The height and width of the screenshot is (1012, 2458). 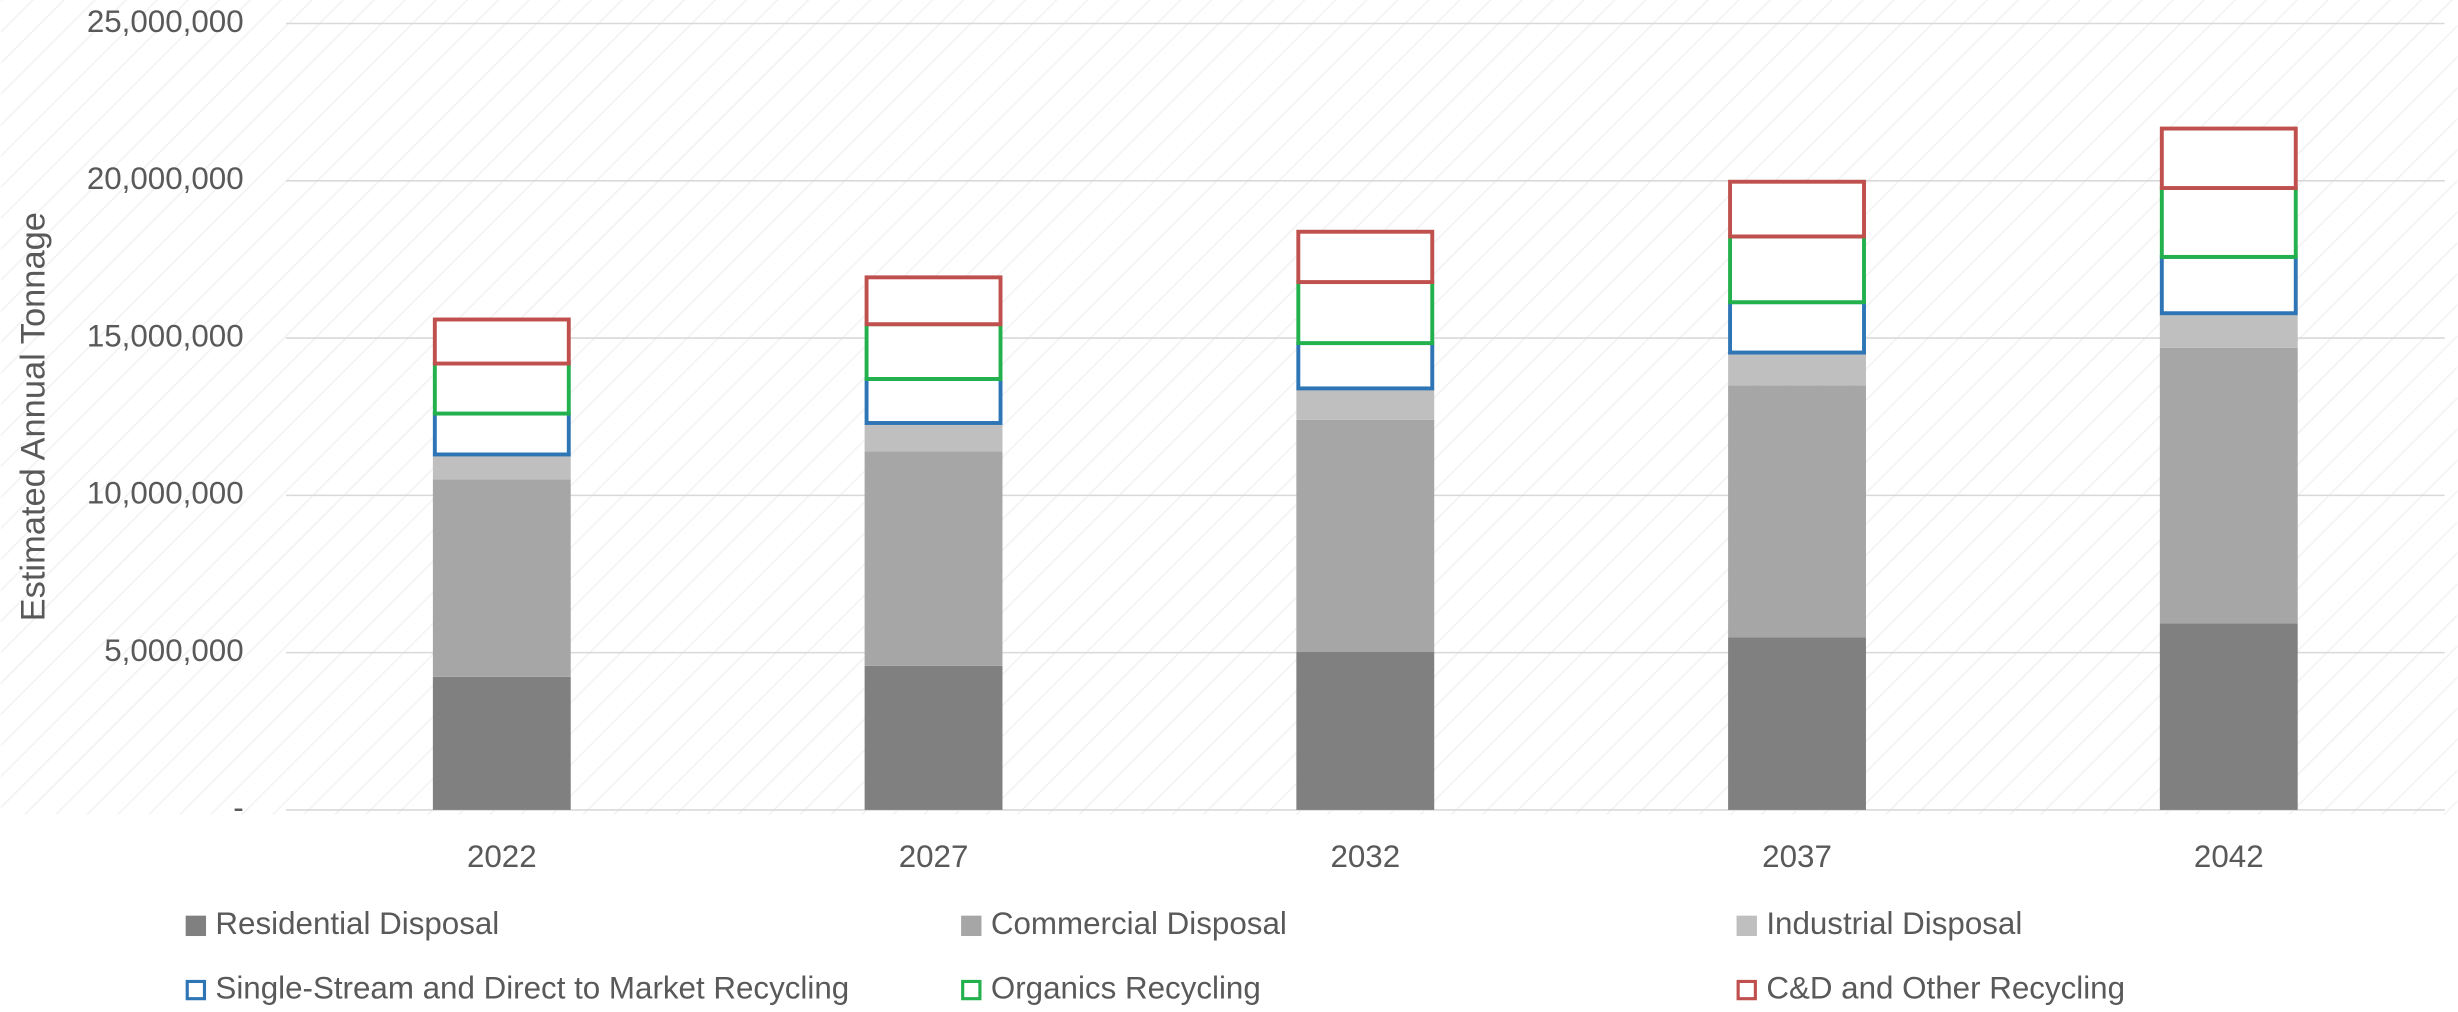 I want to click on y-tick-label: 5,000,000, so click(x=173, y=650).